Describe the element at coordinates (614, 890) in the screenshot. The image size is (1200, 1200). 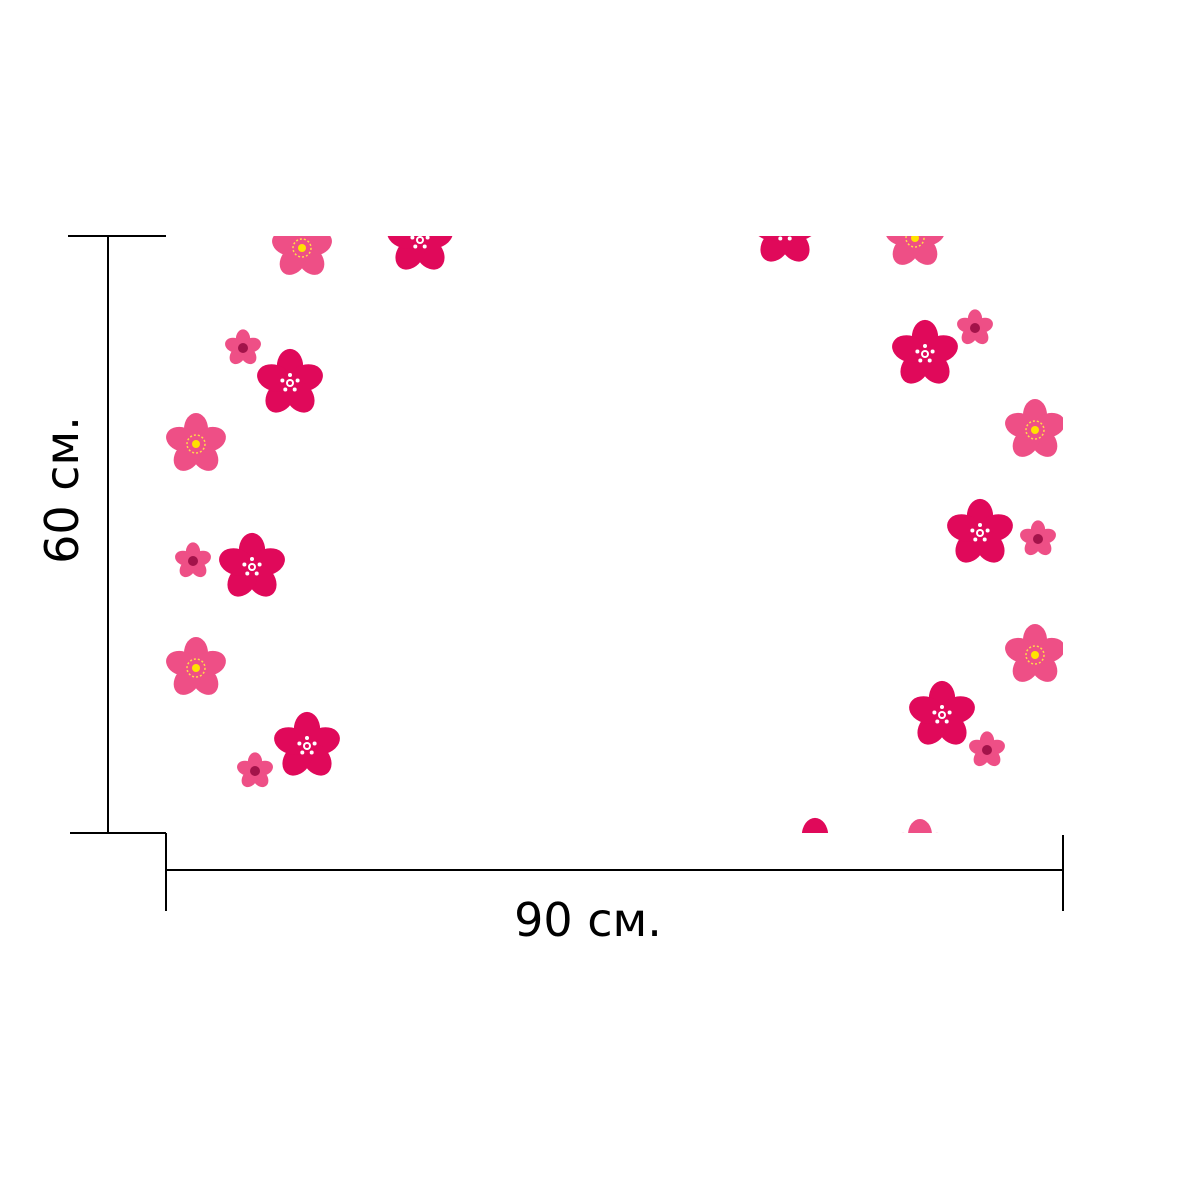
I see `width-dimension: 90 см.` at that location.